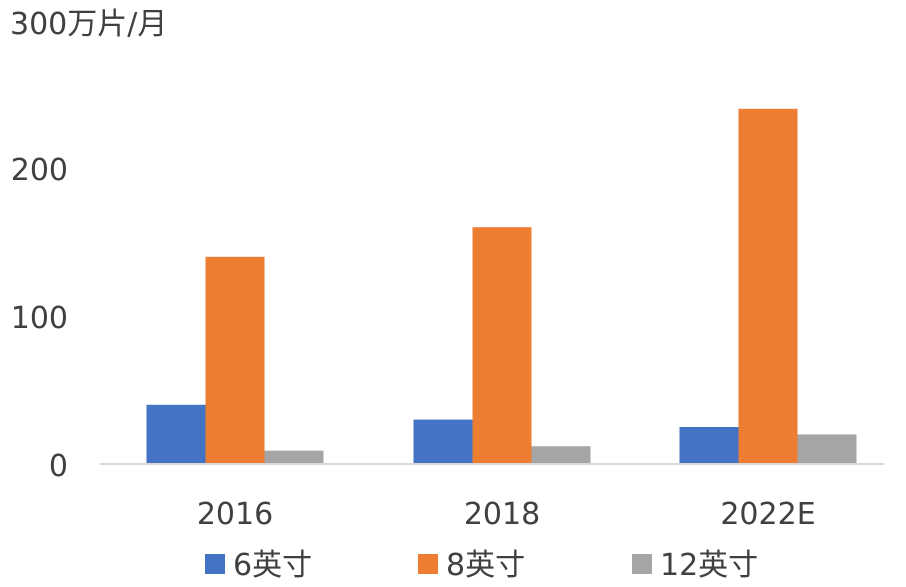  What do you see at coordinates (272, 565) in the screenshot?
I see `legend-label-6inch: 6英寸` at bounding box center [272, 565].